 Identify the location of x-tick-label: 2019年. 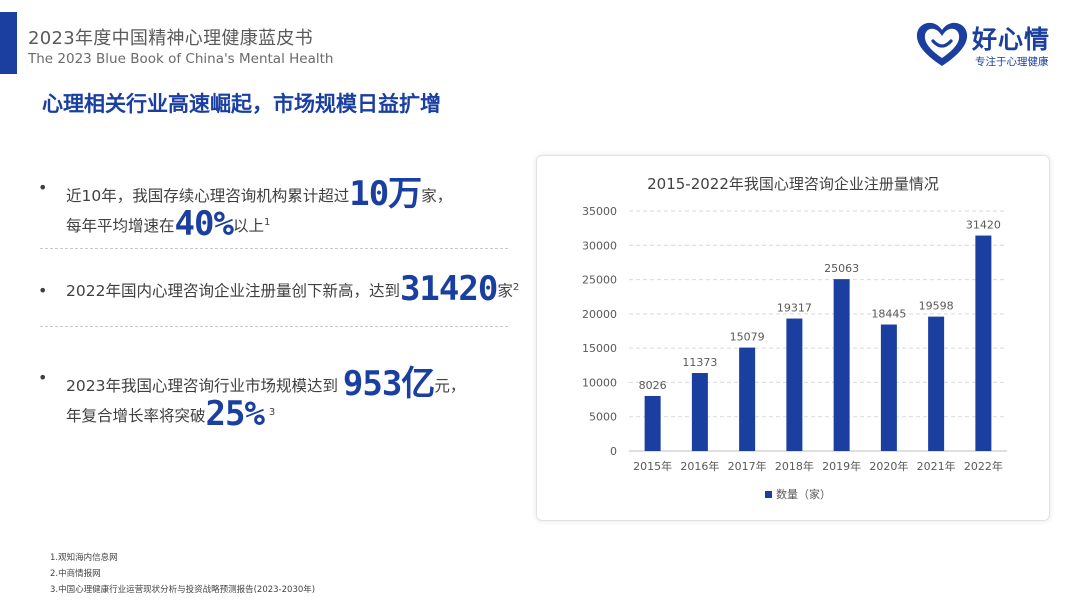
(841, 466).